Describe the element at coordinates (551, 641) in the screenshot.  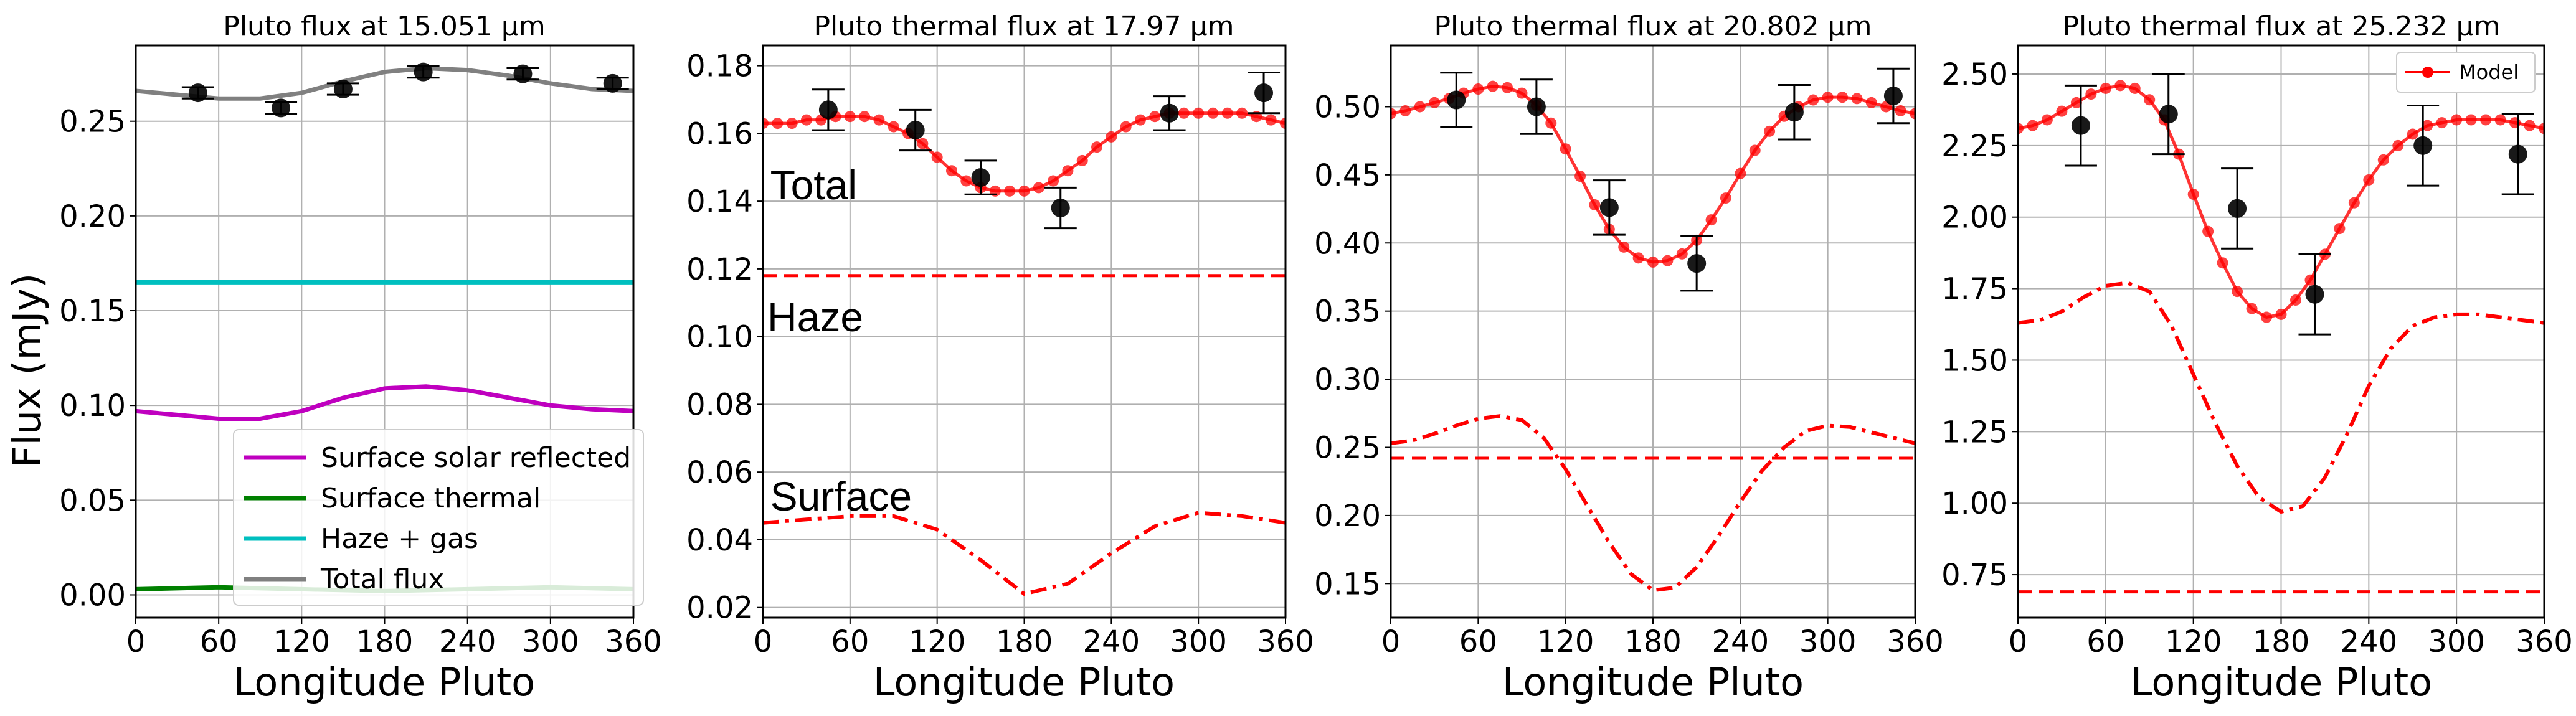
I see `x-tick-label: 300` at that location.